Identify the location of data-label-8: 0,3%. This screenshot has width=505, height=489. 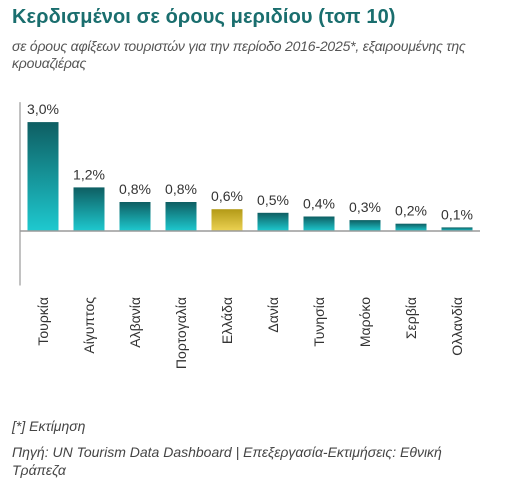
(365, 207).